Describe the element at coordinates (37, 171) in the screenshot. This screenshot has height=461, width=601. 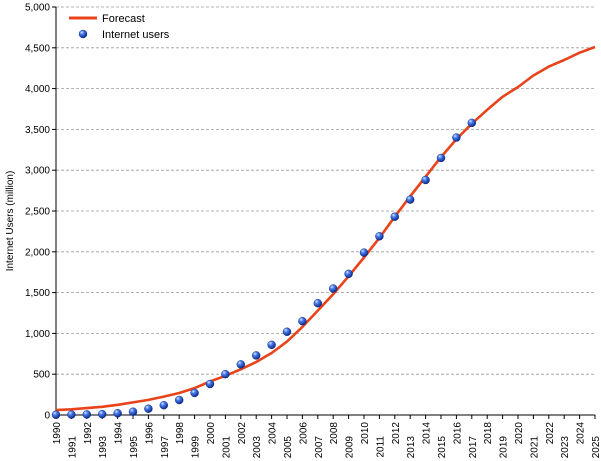
I see `y-tick-label: 3,000` at that location.